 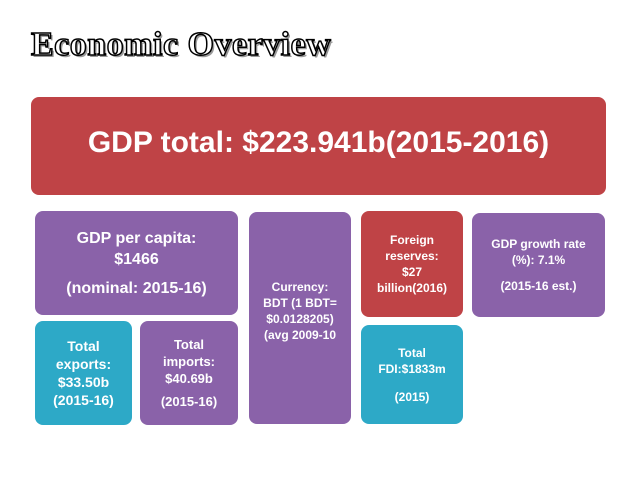 What do you see at coordinates (83, 373) in the screenshot?
I see `total-exports-box: Total exports: $33.50b (2015-16)` at bounding box center [83, 373].